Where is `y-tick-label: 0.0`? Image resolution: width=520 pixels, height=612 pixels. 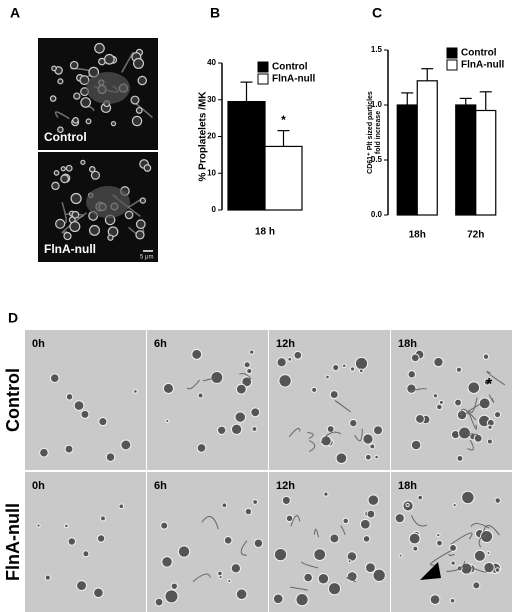
y-tick-label: 0.0 is located at coordinates (377, 214).